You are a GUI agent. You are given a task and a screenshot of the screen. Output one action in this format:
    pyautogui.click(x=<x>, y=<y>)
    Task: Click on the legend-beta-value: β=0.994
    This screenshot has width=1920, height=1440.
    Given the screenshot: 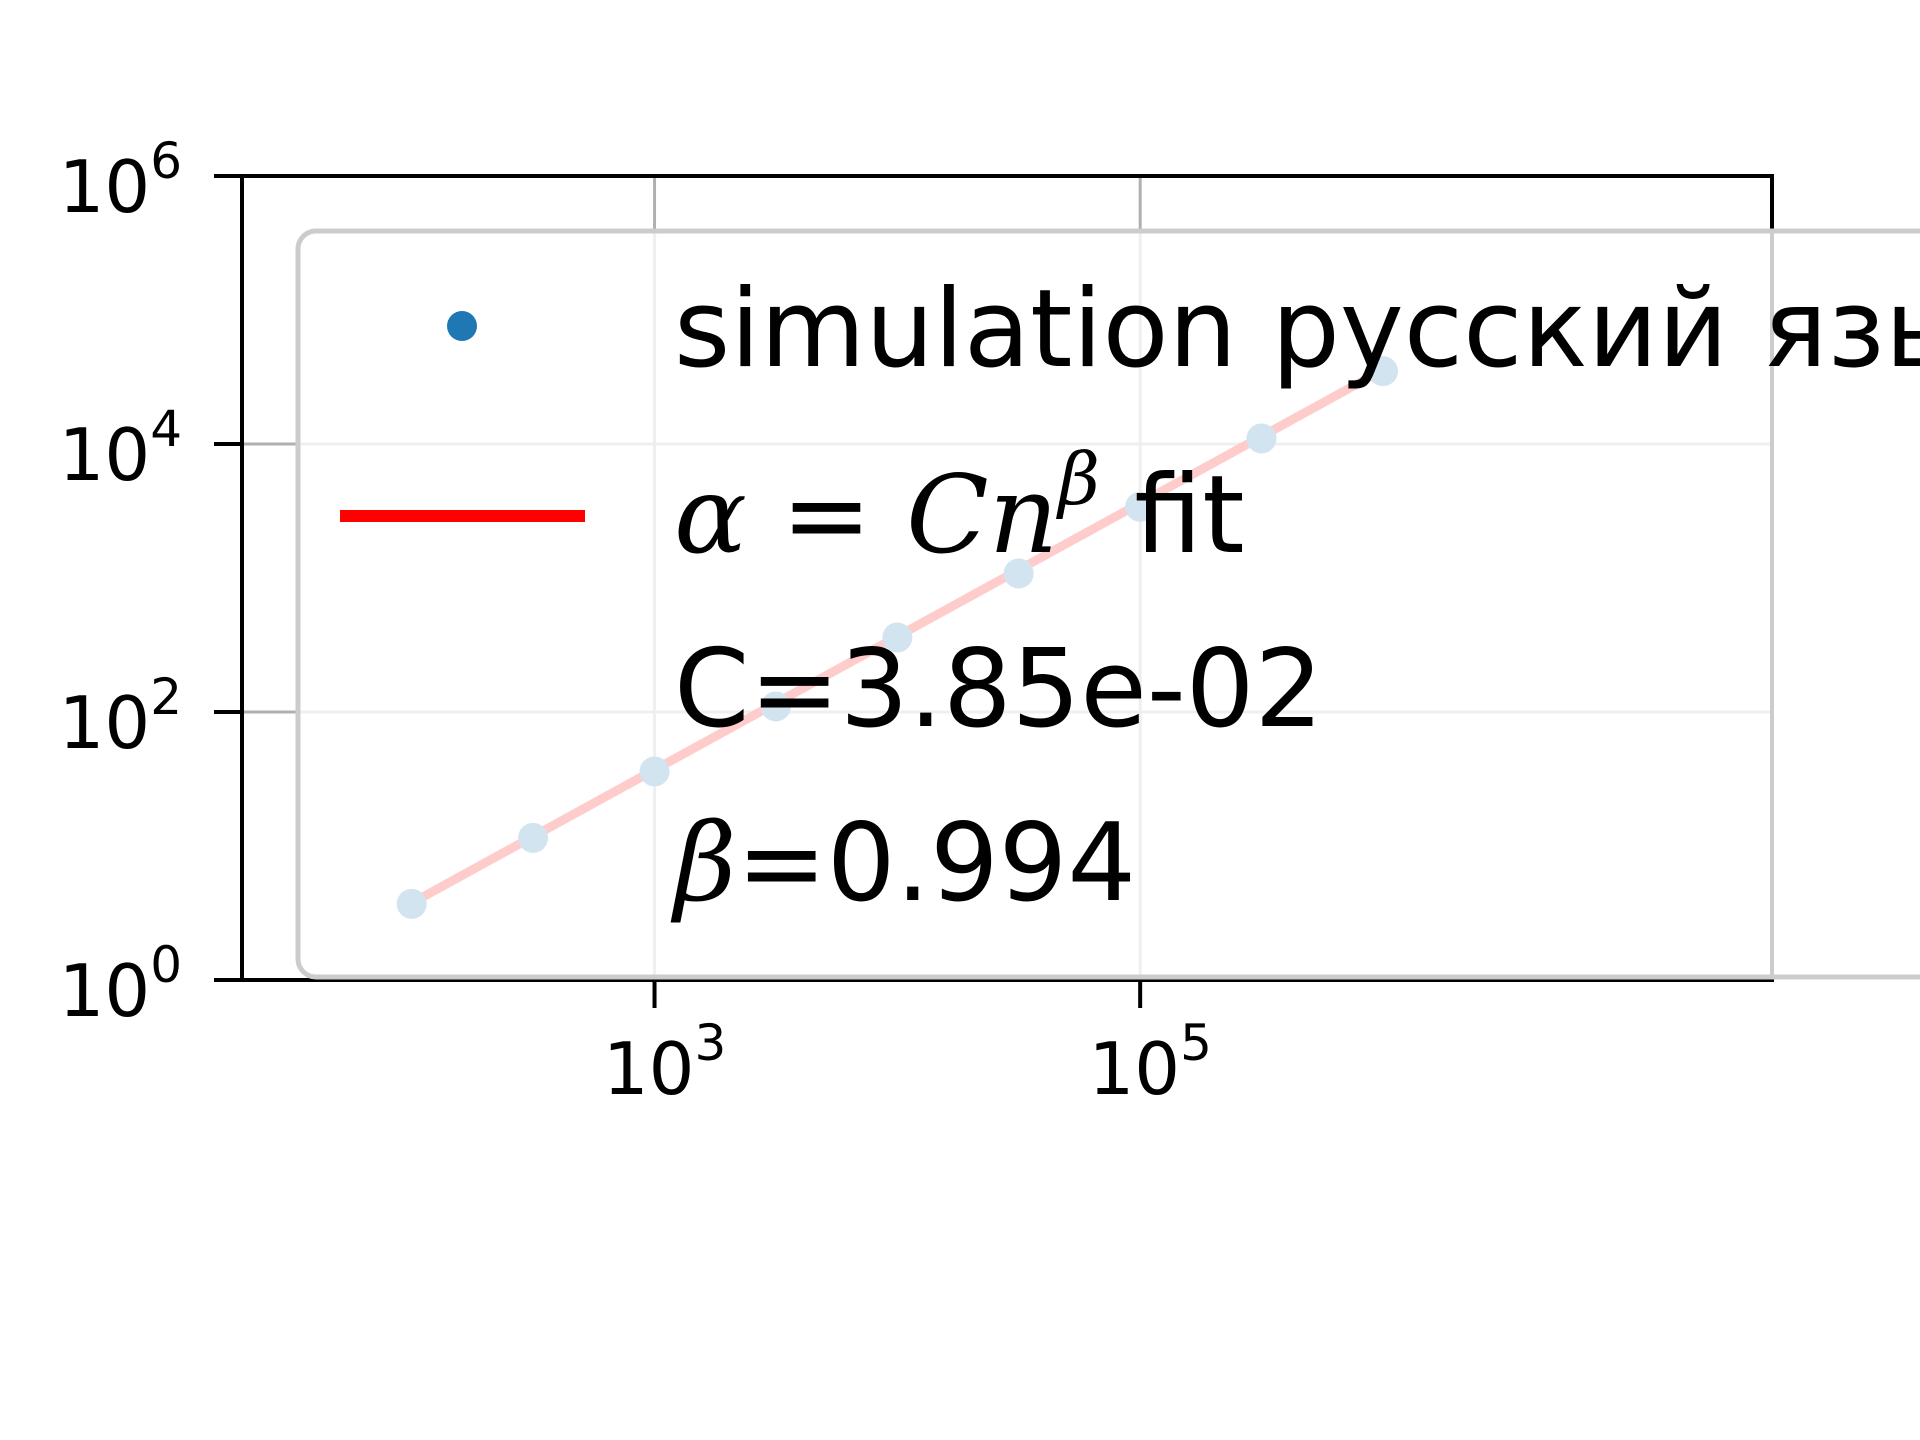 What is the action you would take?
    pyautogui.click(x=903, y=863)
    